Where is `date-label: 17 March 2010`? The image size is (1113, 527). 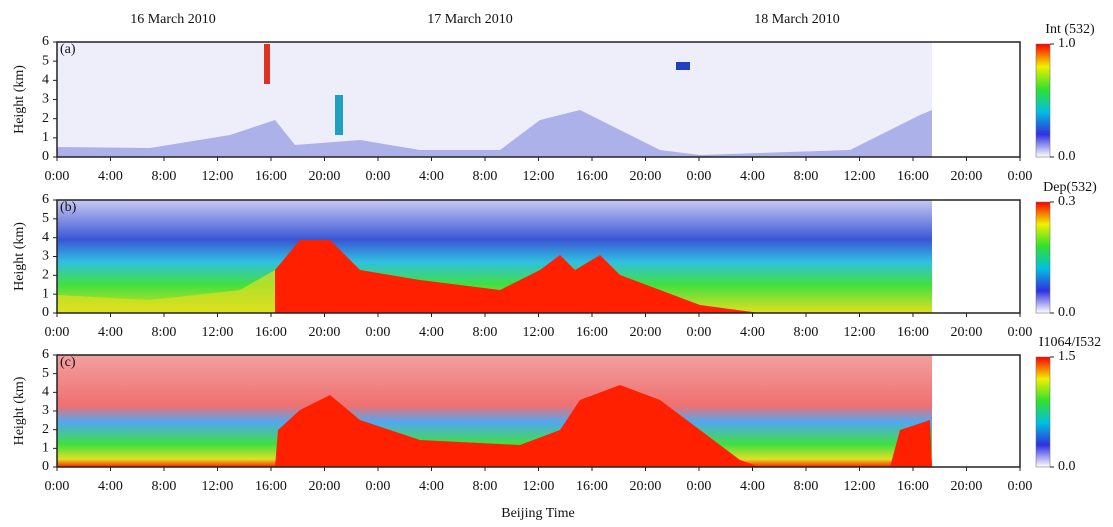
date-label: 17 March 2010 is located at coordinates (470, 19).